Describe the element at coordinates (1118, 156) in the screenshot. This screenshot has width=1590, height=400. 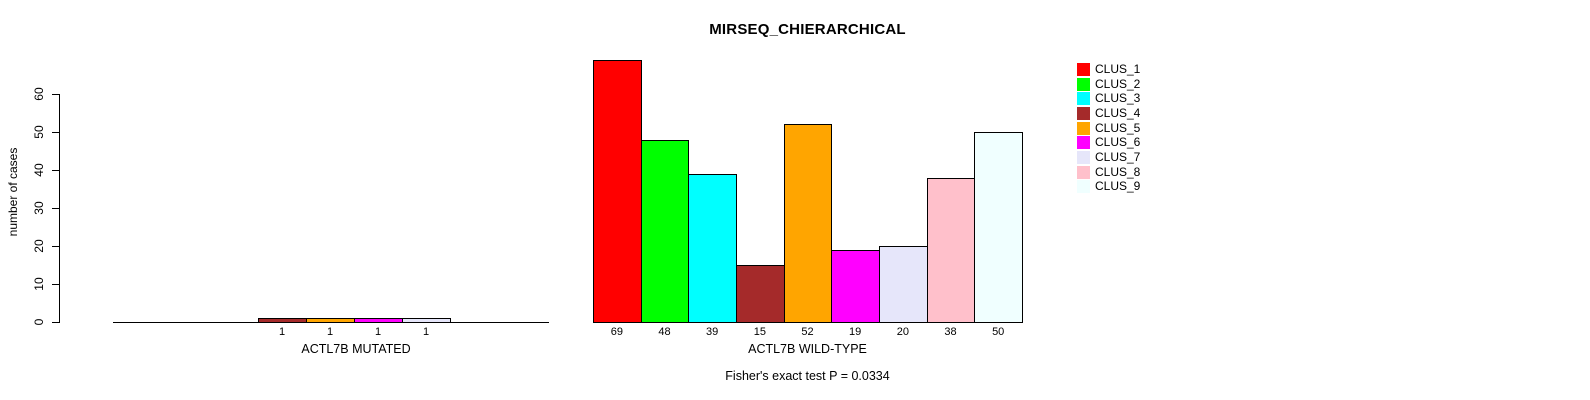
I see `legend-item-label: CLUS_7` at that location.